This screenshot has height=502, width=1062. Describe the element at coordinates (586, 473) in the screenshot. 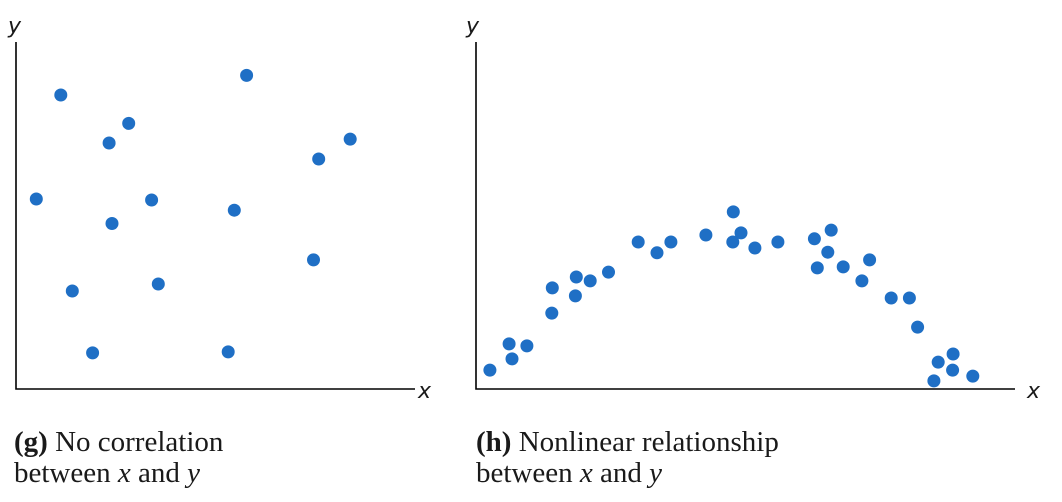

I see `panel-h-caption-var-x: x` at that location.